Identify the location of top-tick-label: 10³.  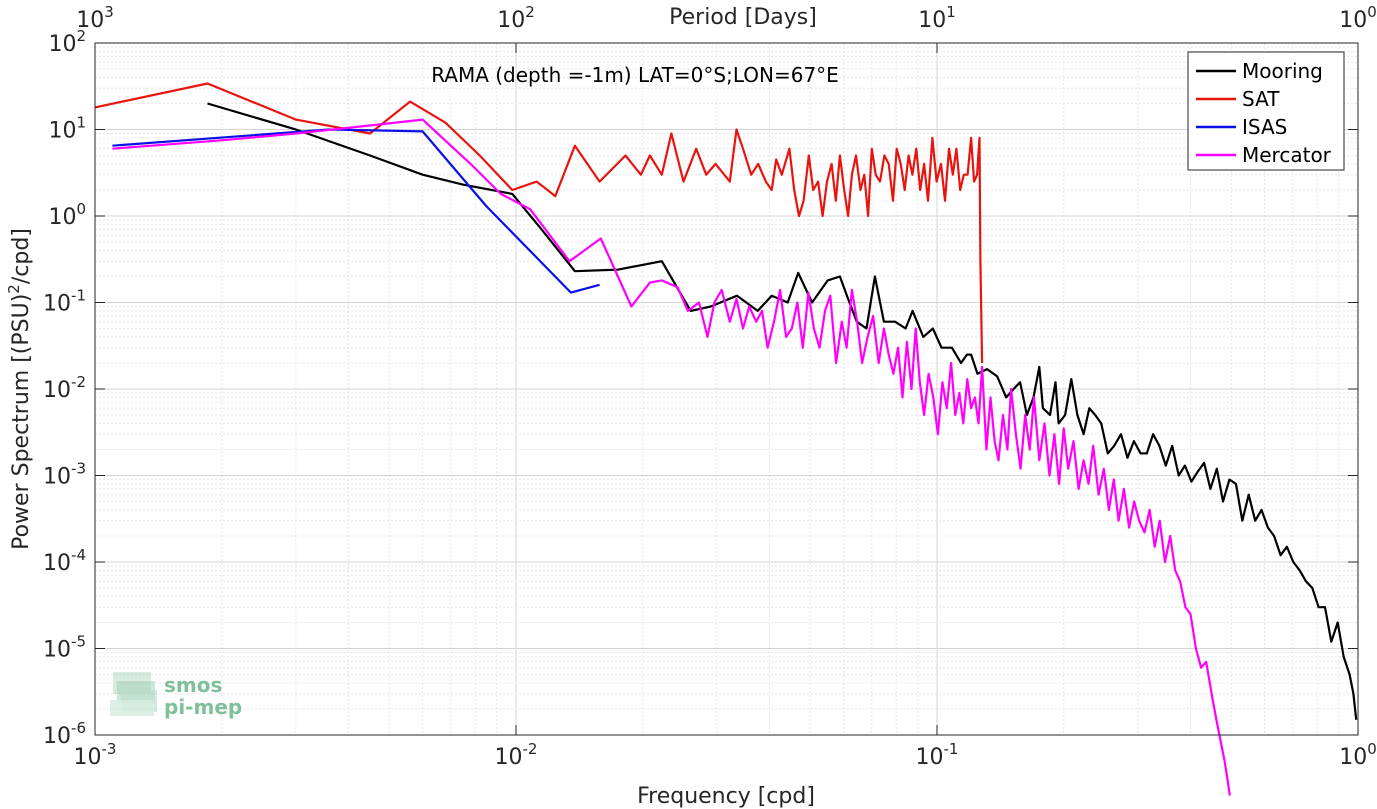
(95, 18).